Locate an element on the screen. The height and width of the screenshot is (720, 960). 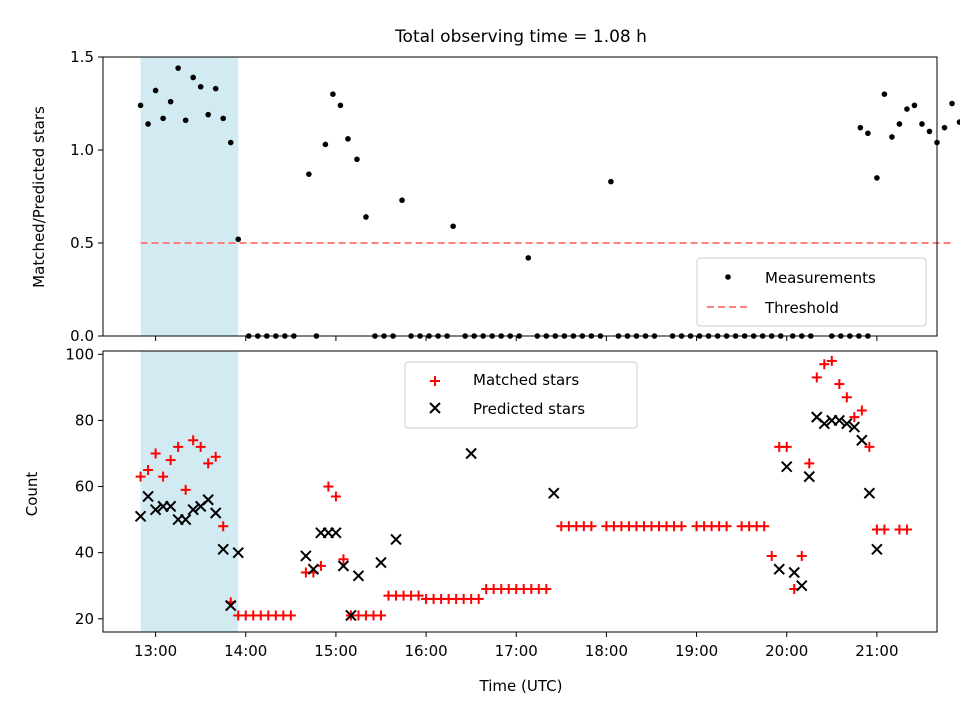
x-axis-label: Time (UTC) is located at coordinates (521, 686).